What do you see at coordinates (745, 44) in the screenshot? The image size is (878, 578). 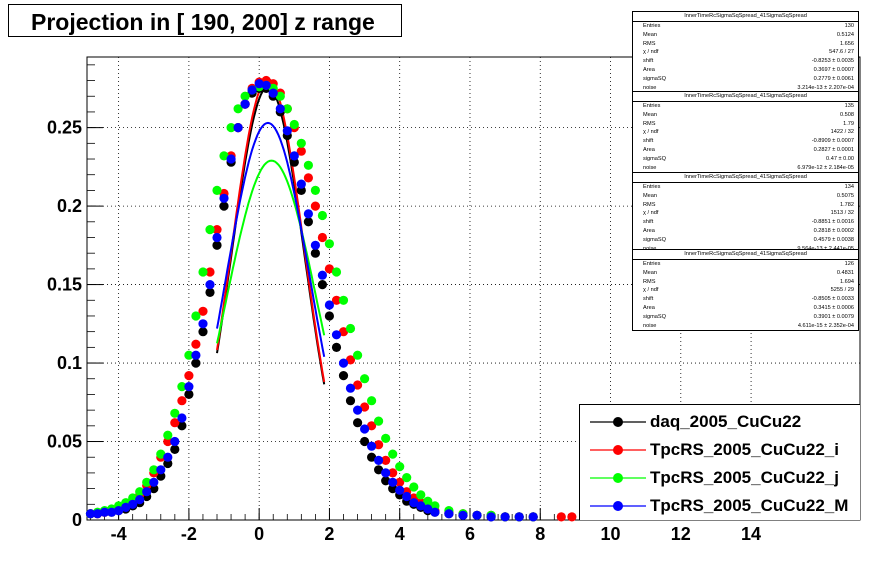 I see `stats-row: RMS 1.656` at bounding box center [745, 44].